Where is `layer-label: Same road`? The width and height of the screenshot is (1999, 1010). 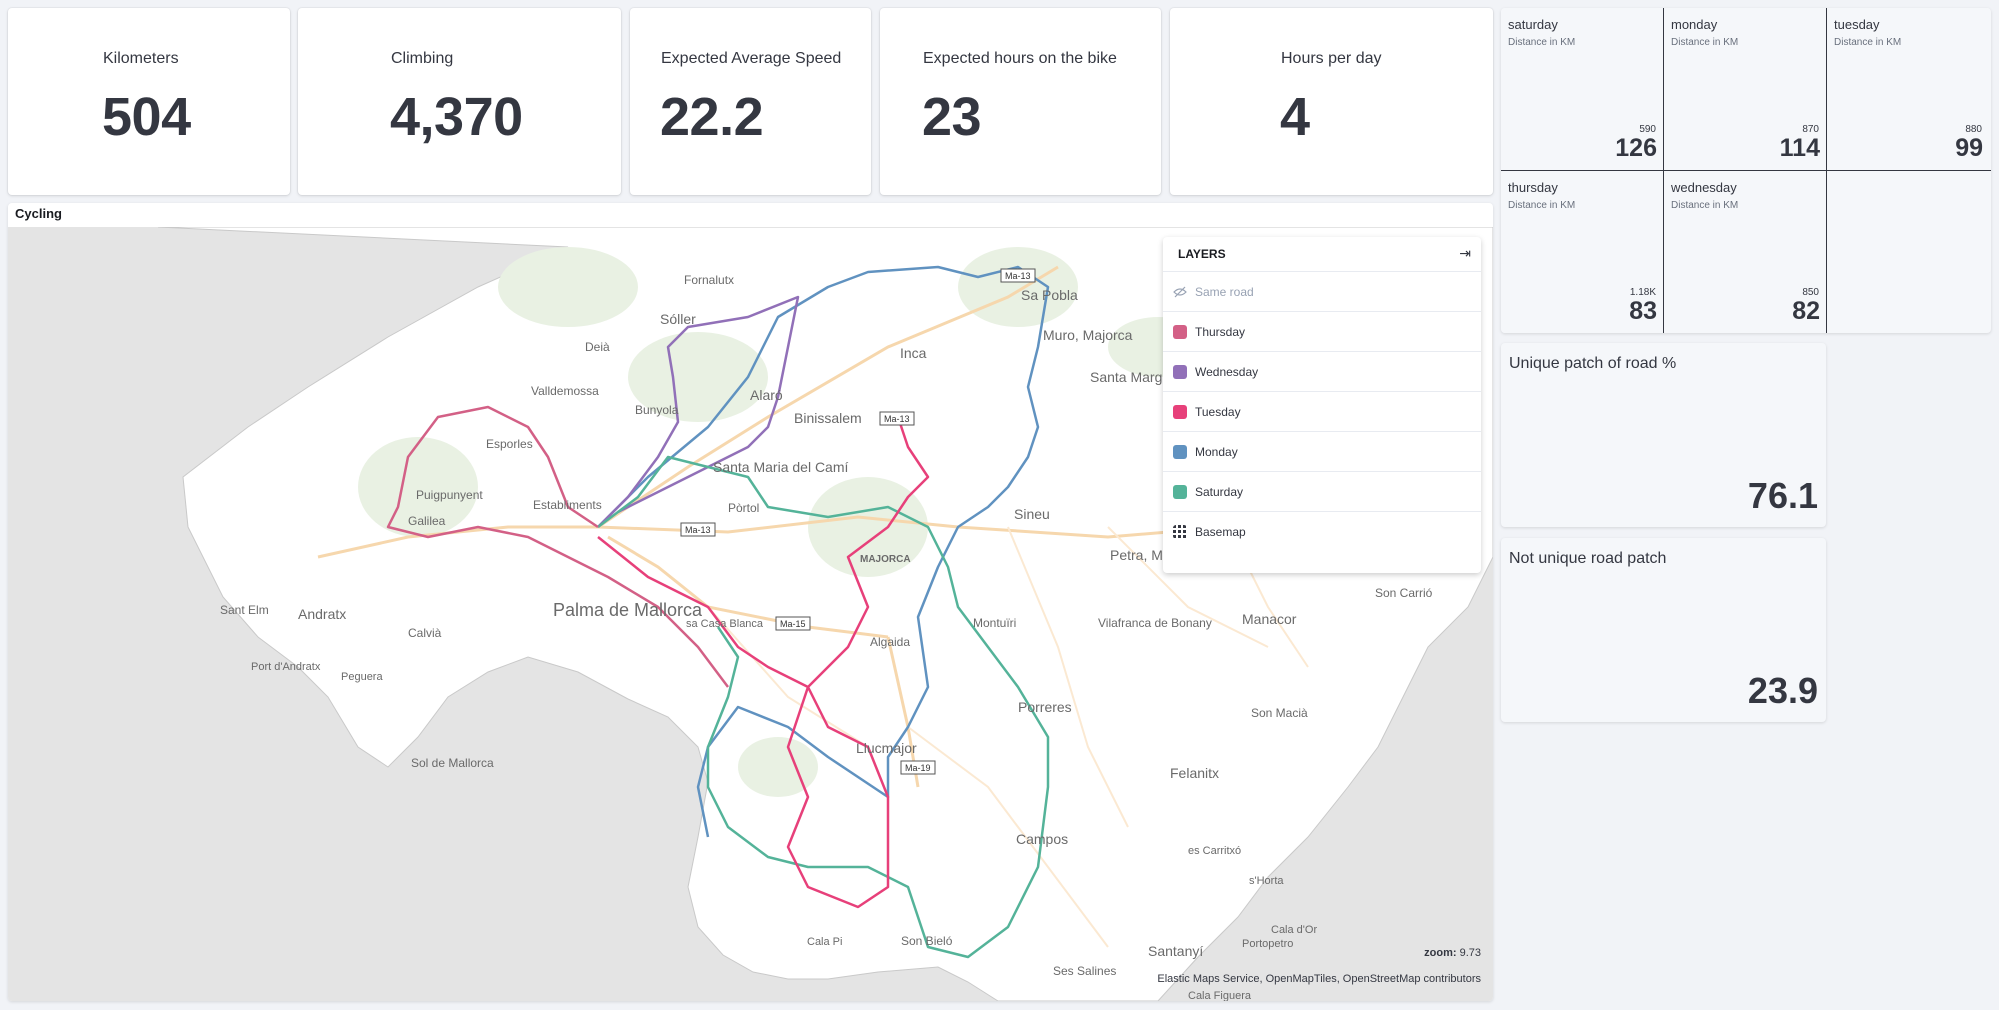
layer-label: Same road is located at coordinates (1224, 292).